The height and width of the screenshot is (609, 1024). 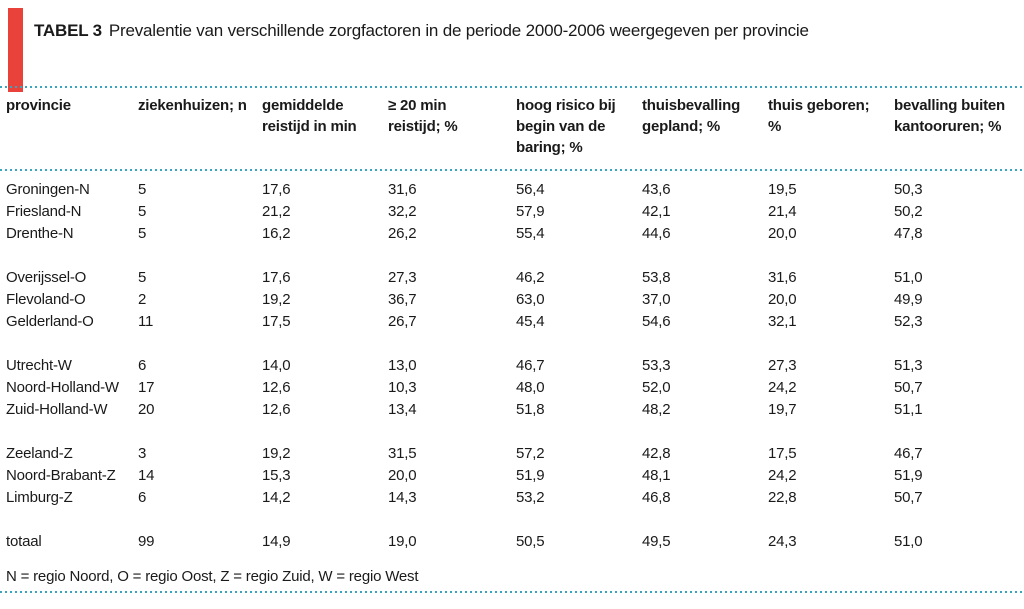 What do you see at coordinates (46, 277) in the screenshot?
I see `province-cell: Overijssel-O` at bounding box center [46, 277].